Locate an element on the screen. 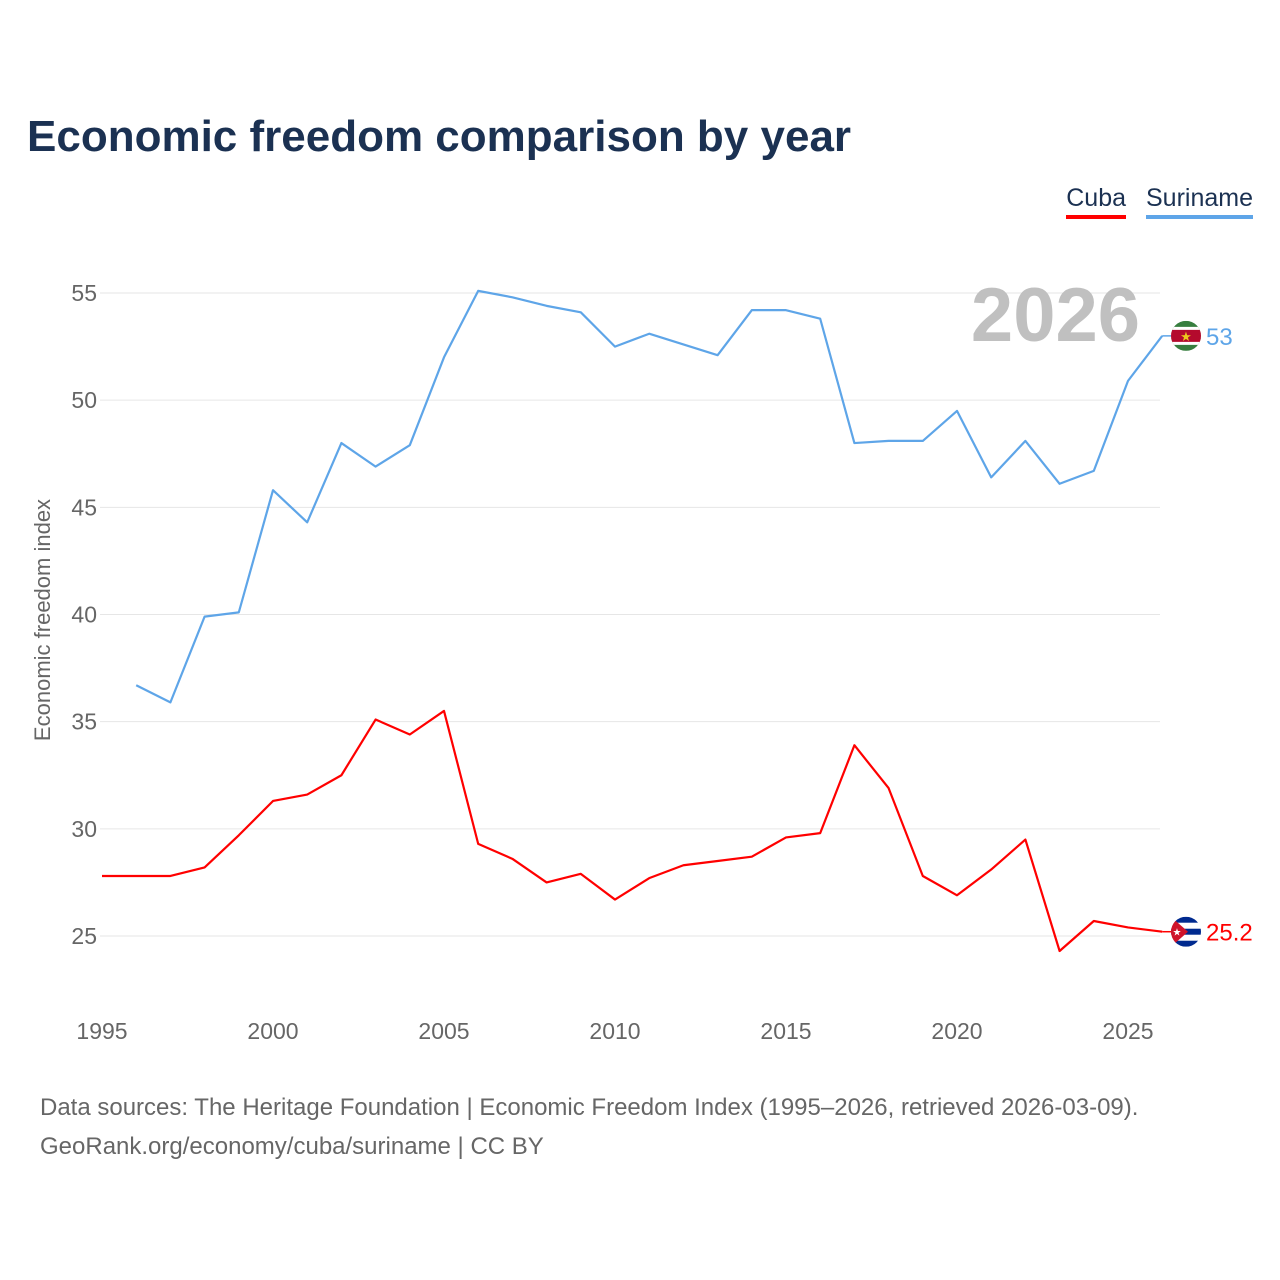  suriname-flag-icon: ★ is located at coordinates (1186, 335).